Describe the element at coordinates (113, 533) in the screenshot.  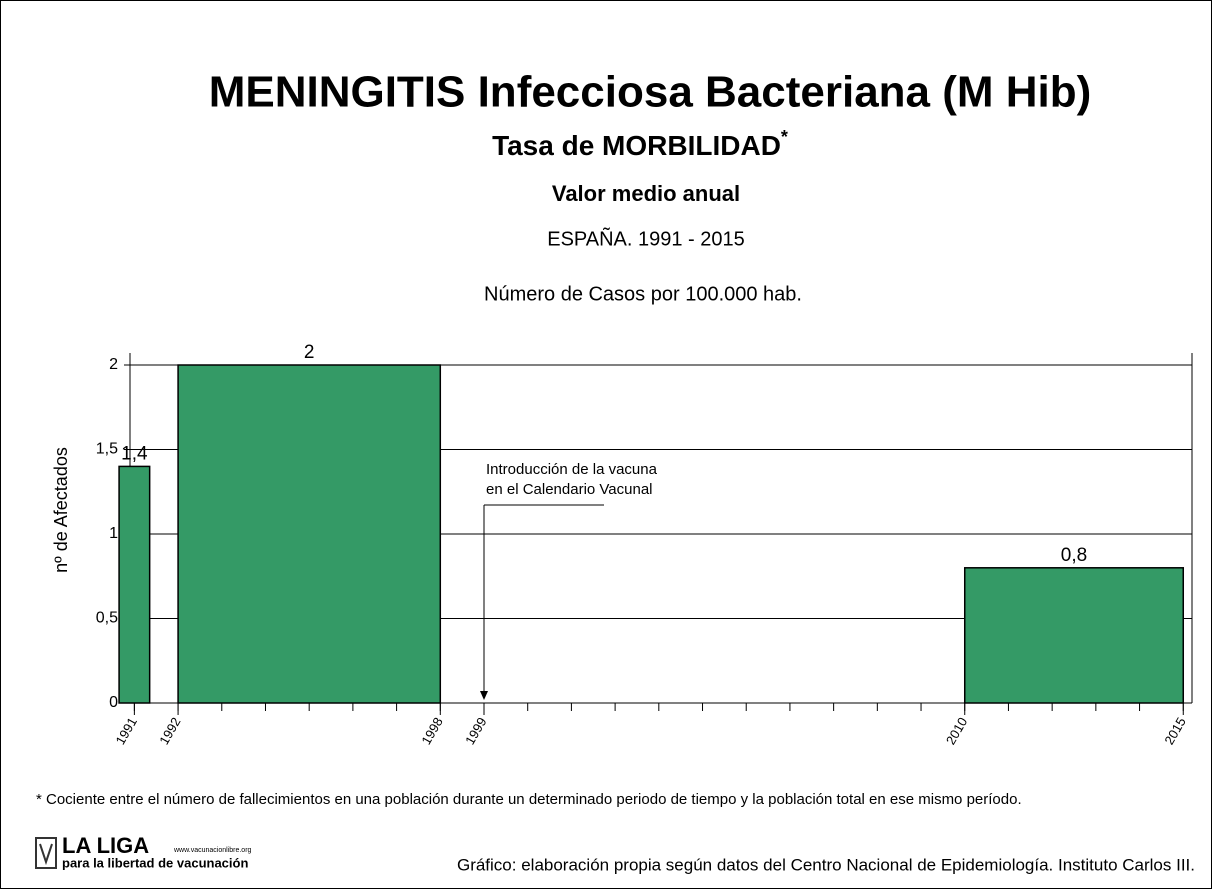
I see `y-tick-label: 1` at that location.